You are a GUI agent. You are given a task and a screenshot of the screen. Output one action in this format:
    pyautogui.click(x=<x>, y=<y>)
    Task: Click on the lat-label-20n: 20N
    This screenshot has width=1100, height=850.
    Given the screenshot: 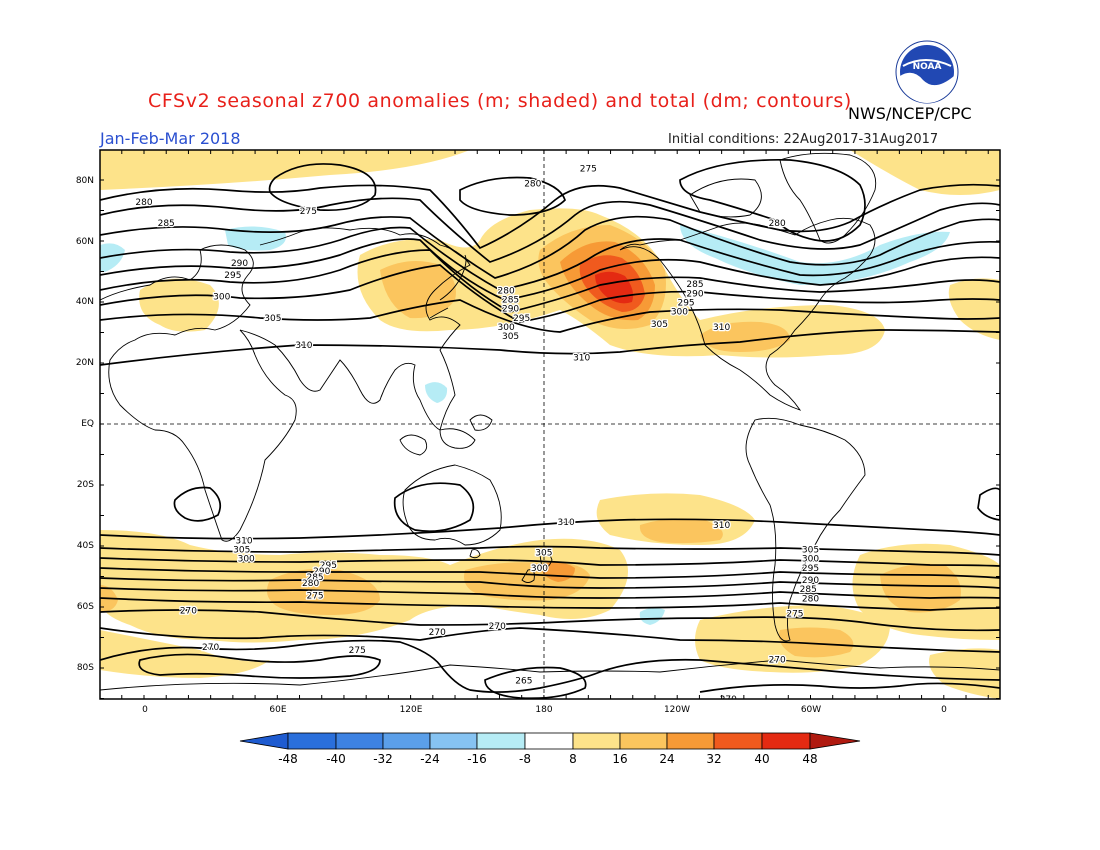 What is the action you would take?
    pyautogui.click(x=84, y=363)
    